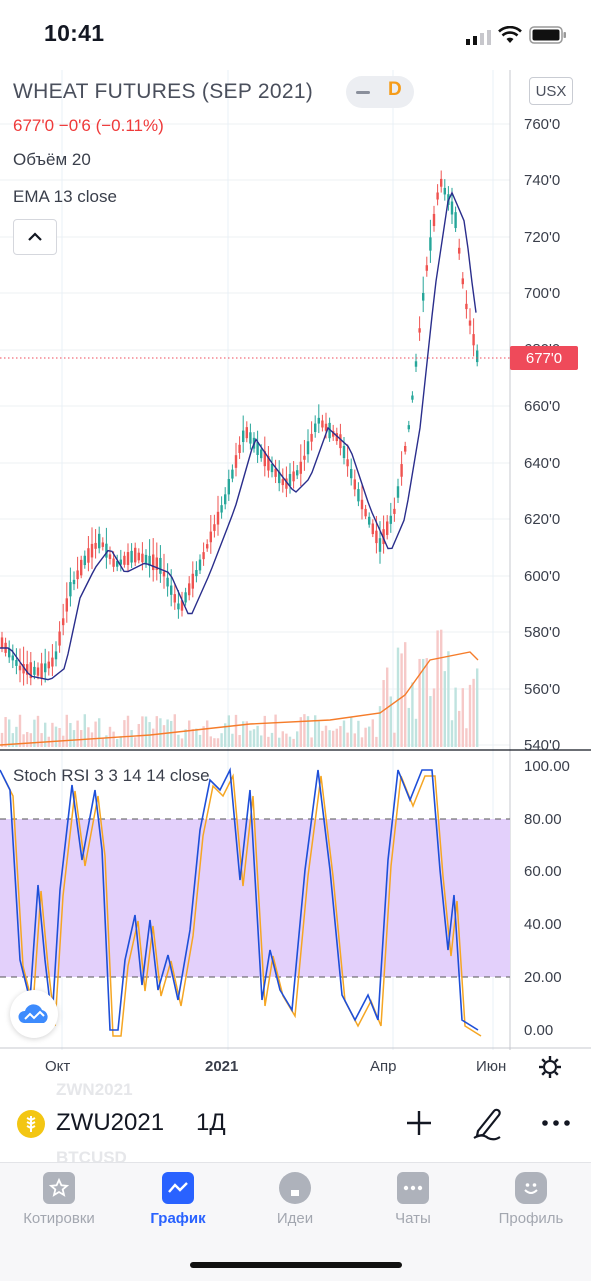  Describe the element at coordinates (531, 1199) in the screenshot. I see `tab-profile: Профиль` at that location.